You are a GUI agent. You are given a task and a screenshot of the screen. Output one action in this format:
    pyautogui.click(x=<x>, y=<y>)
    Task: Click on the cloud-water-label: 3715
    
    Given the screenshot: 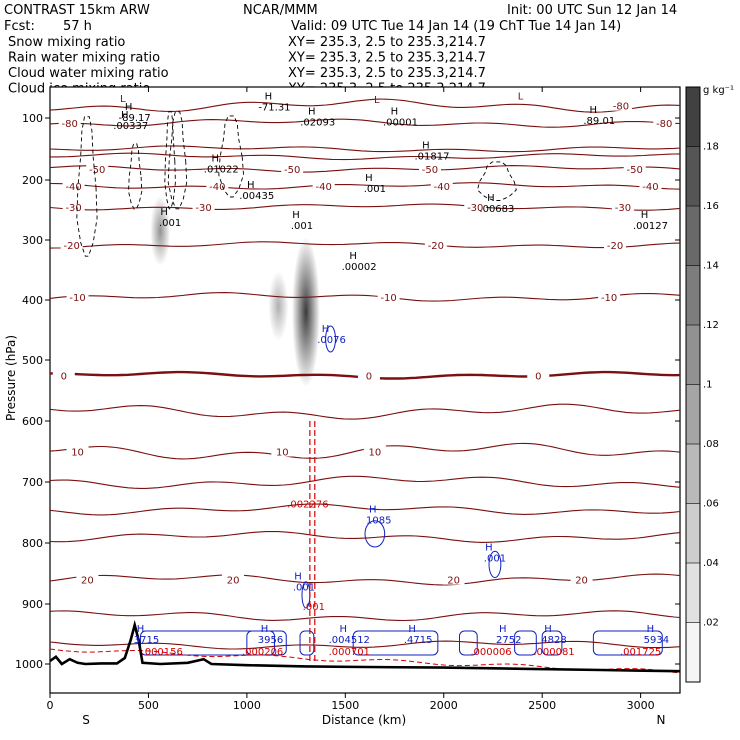 What is the action you would take?
    pyautogui.click(x=146, y=640)
    